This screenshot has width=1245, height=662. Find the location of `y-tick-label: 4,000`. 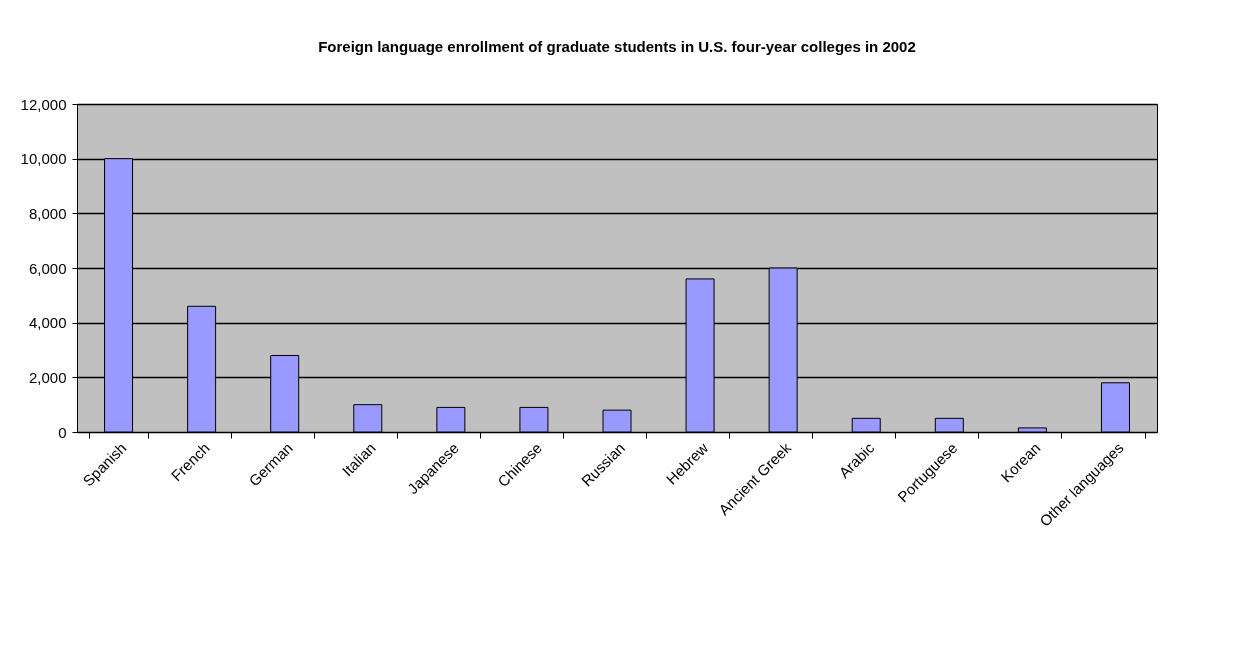

y-tick-label: 4,000 is located at coordinates (47, 323).